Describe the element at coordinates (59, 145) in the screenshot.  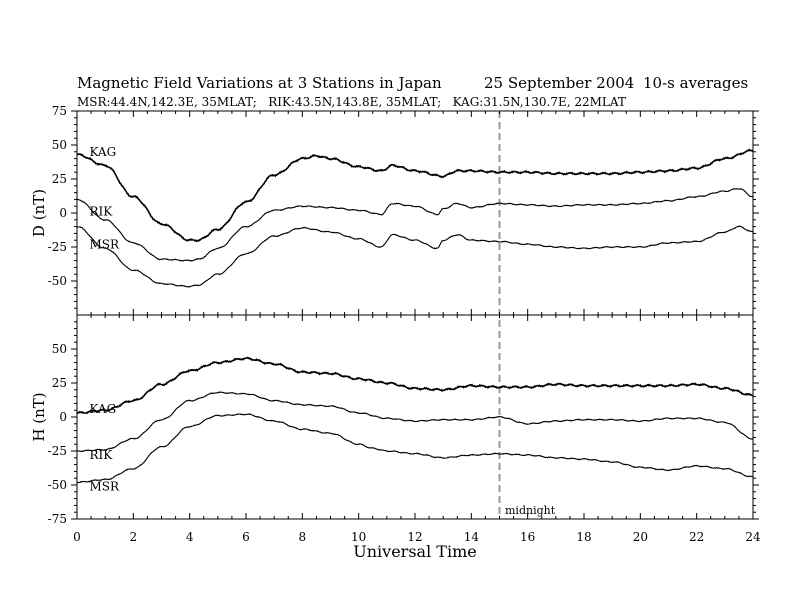
I see `d-ytick-label: 50` at that location.